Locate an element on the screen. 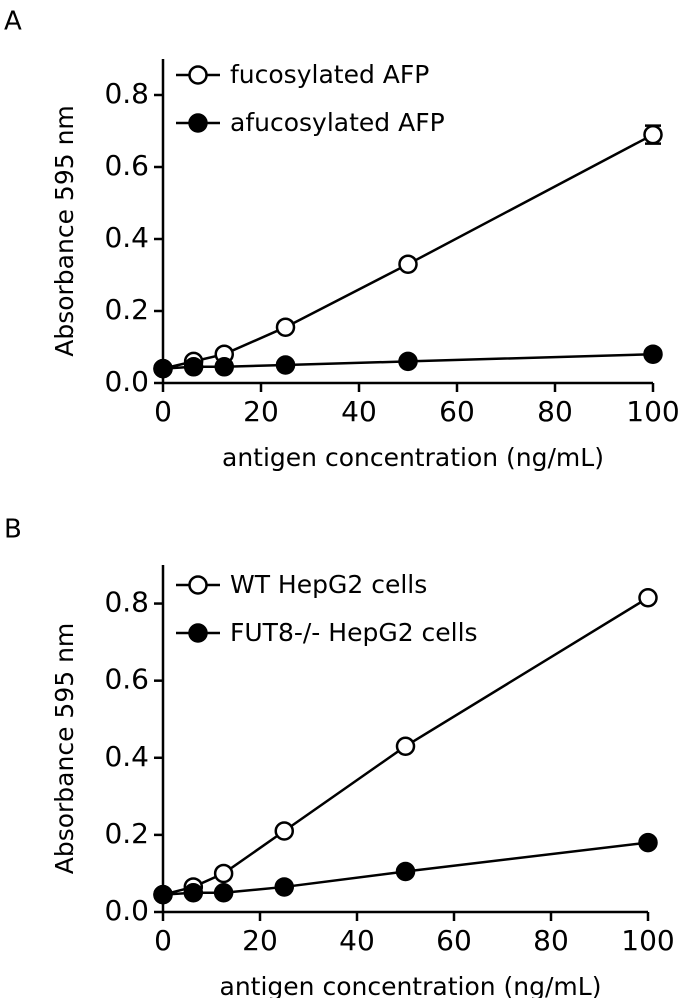 This screenshot has width=685, height=998. legend-label: fucosylated AFP is located at coordinates (329, 74).